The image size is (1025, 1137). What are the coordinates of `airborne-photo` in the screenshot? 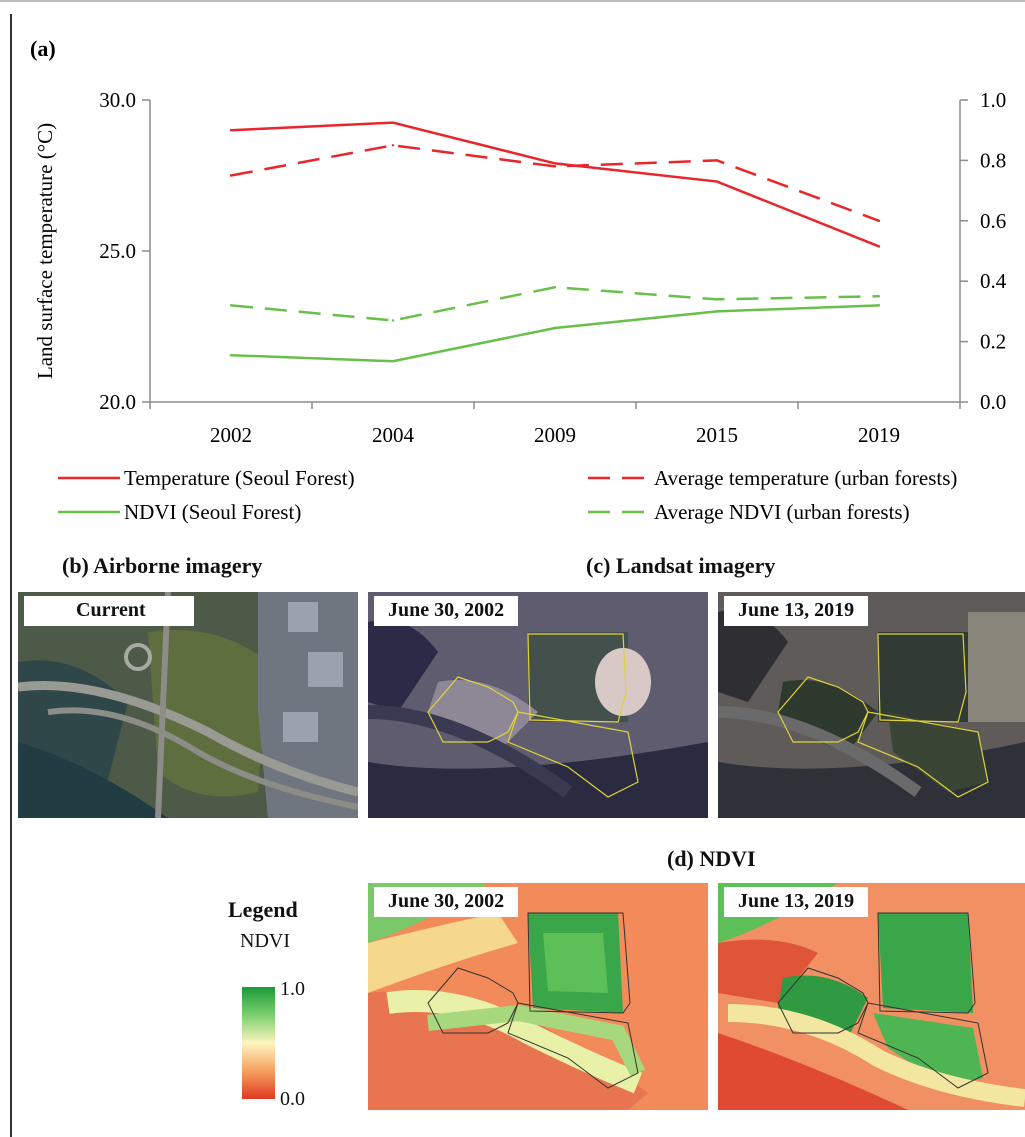 It's located at (188, 705).